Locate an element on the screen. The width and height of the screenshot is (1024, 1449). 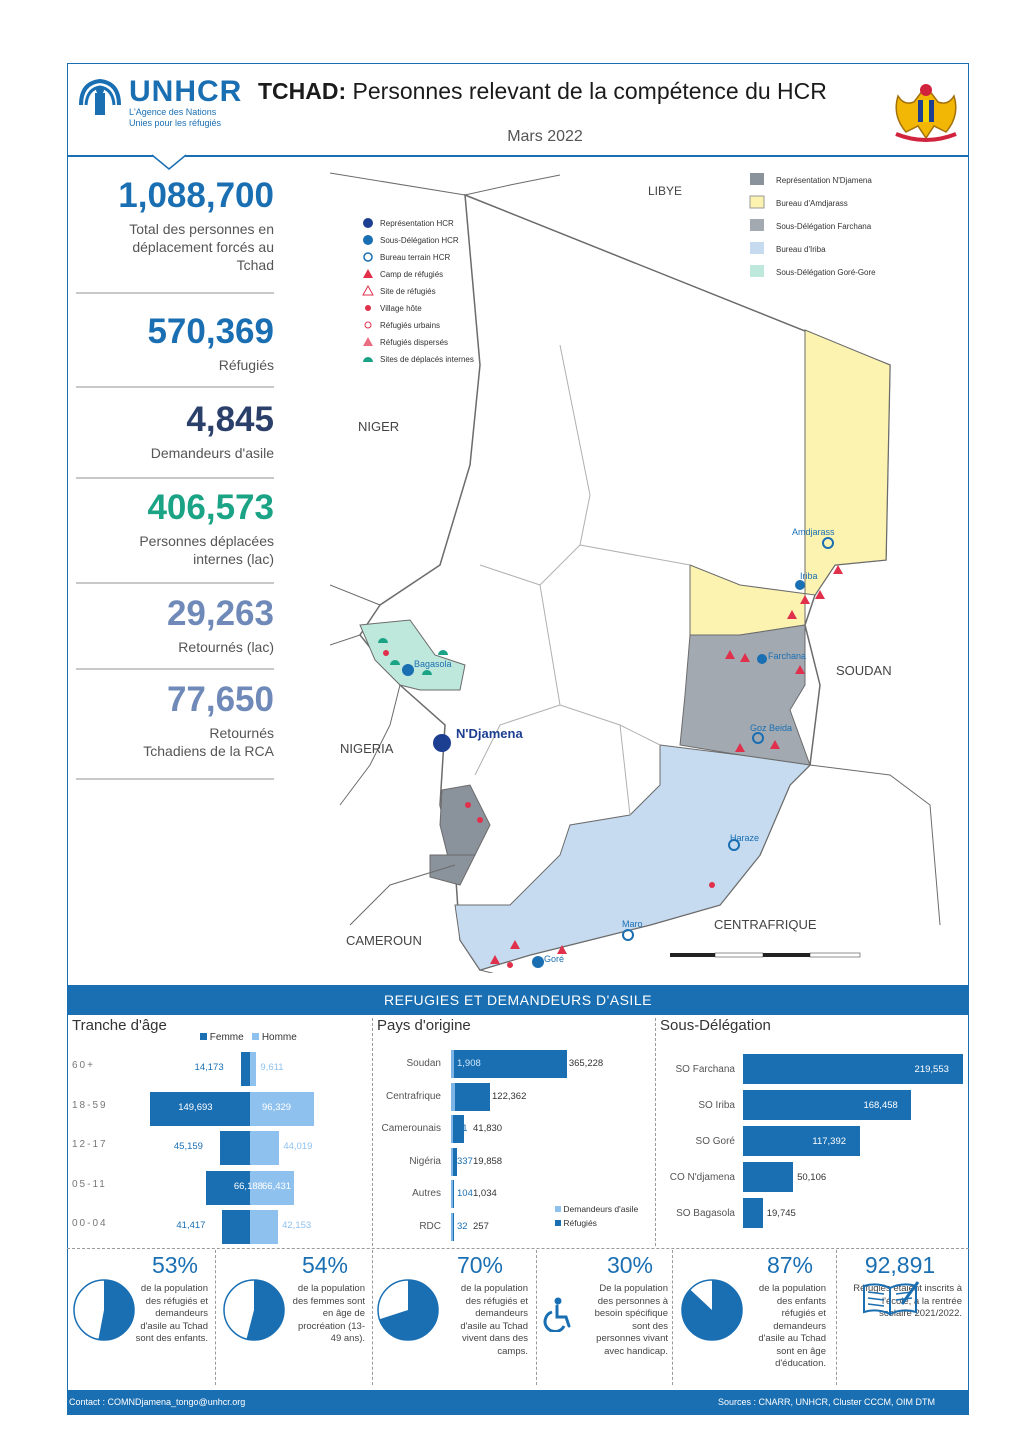
bar-female-label: 66,188 is located at coordinates (248, 1186).